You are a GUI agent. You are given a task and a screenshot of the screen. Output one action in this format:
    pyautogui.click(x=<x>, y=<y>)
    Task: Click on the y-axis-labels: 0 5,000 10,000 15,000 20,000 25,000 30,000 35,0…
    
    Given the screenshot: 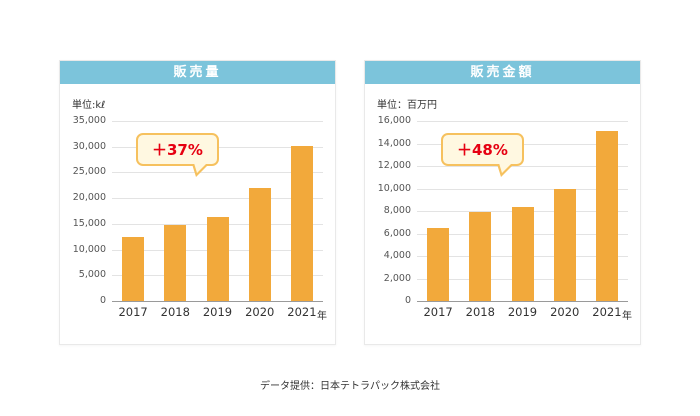 What is the action you would take?
    pyautogui.click(x=91, y=210)
    